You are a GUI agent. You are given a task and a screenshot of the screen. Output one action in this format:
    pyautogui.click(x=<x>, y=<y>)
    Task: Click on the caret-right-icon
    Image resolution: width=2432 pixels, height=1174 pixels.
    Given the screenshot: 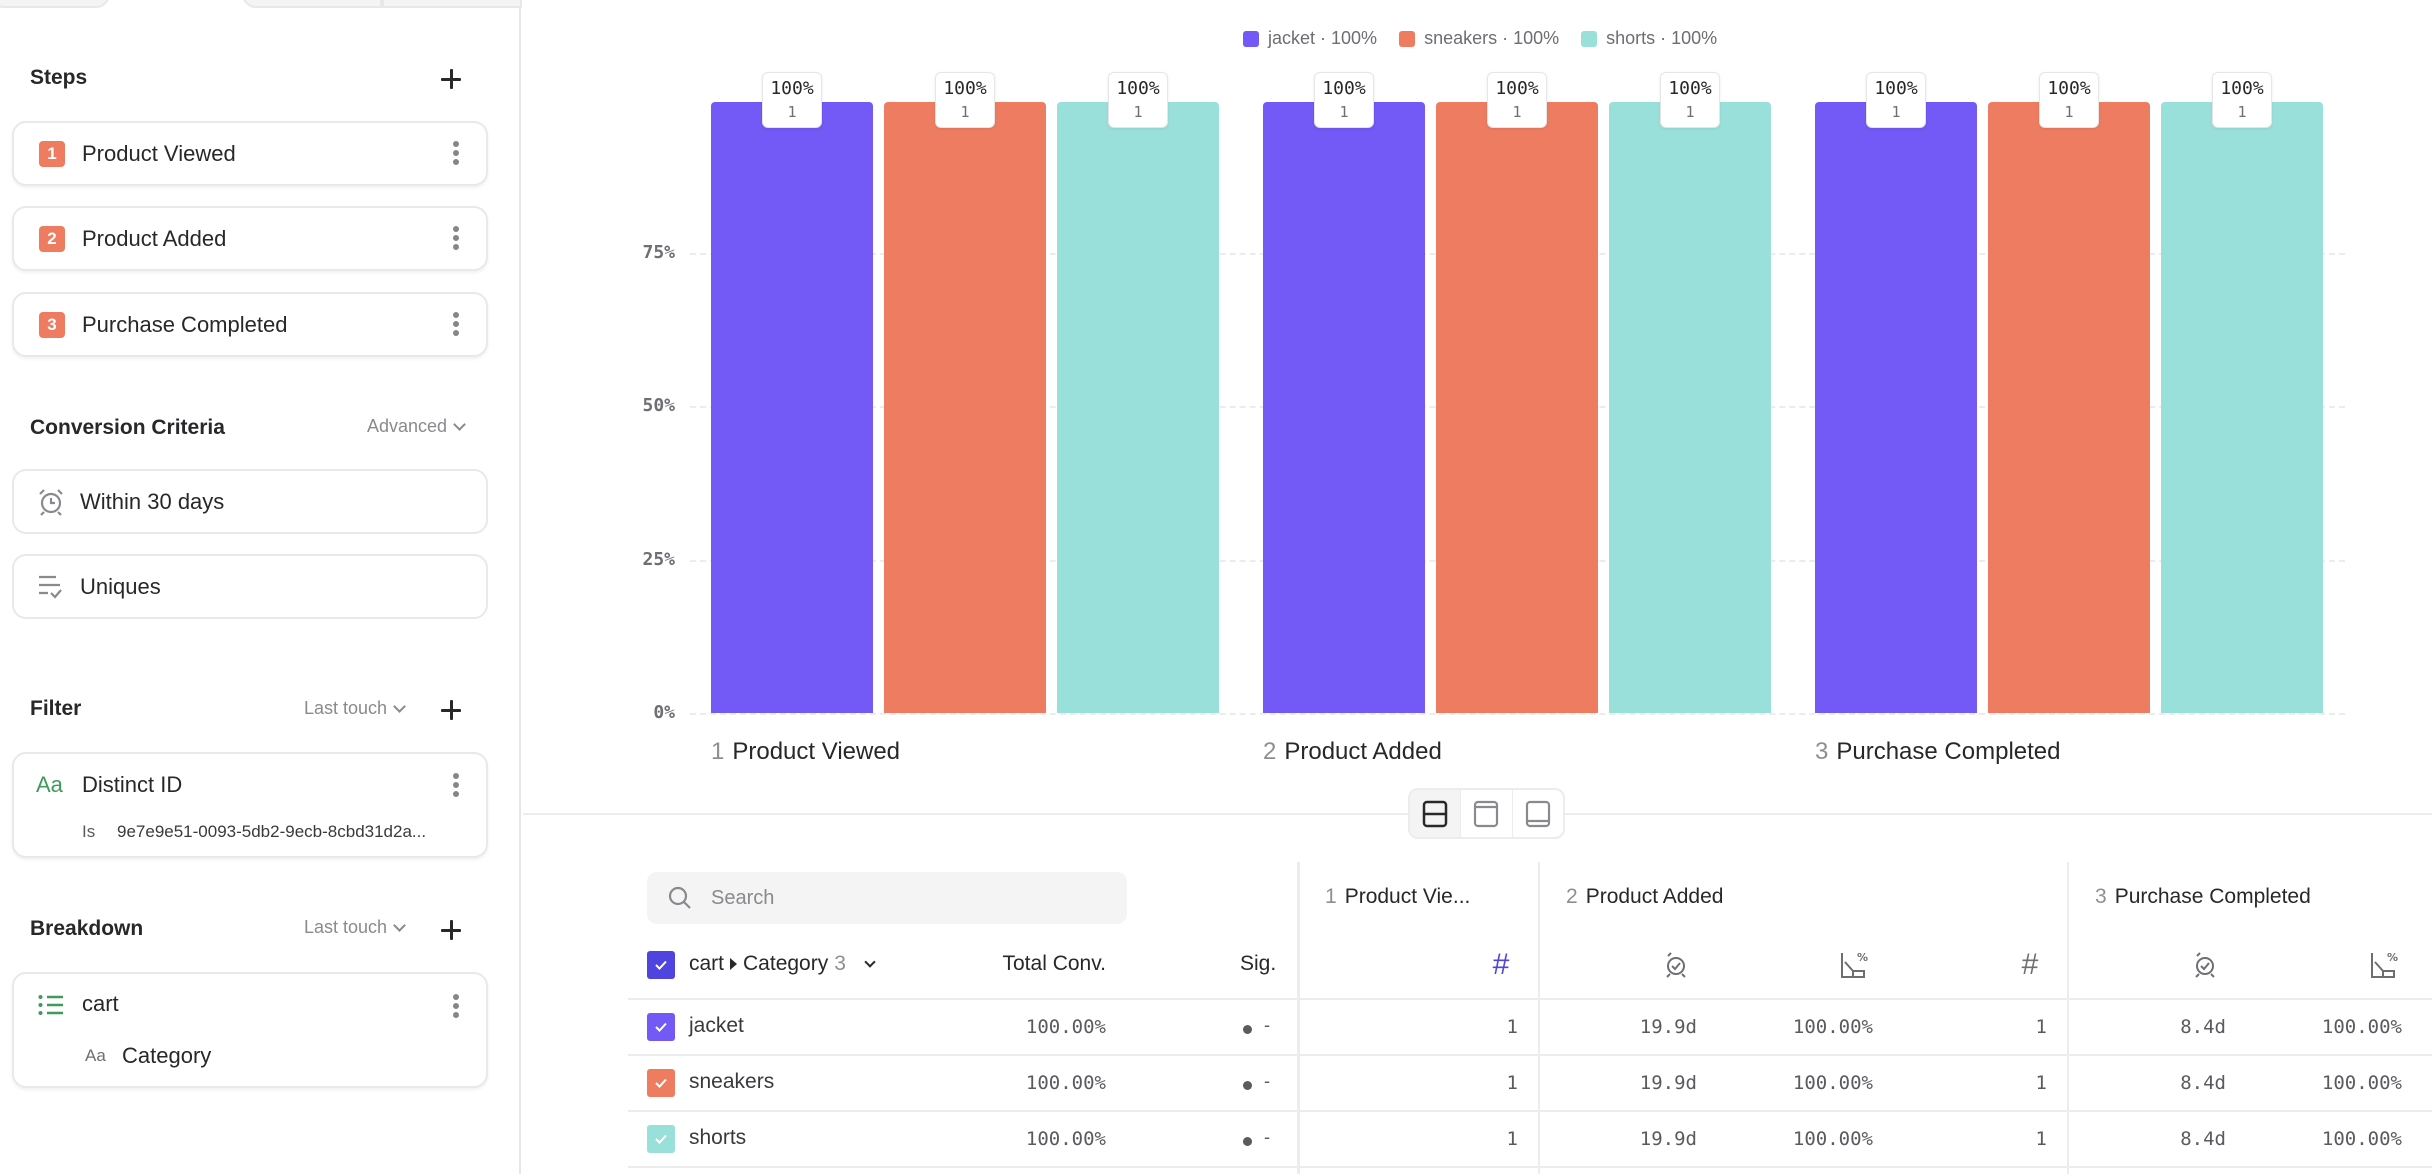 What is the action you would take?
    pyautogui.click(x=734, y=964)
    